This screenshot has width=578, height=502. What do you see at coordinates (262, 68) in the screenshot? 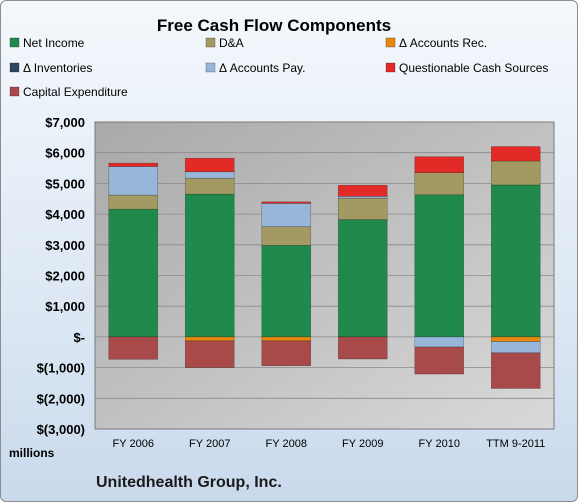
I see `legend-label: Δ Accounts Pay.` at bounding box center [262, 68].